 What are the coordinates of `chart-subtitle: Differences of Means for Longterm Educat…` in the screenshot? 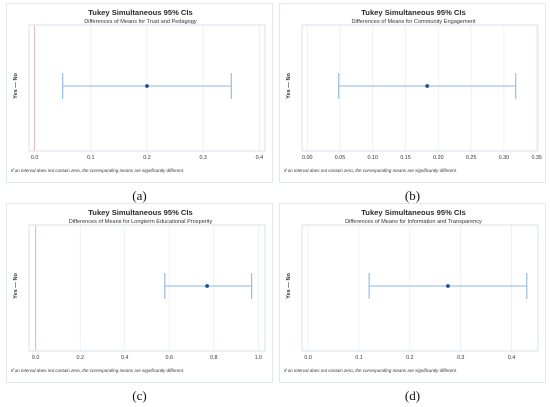 It's located at (141, 222).